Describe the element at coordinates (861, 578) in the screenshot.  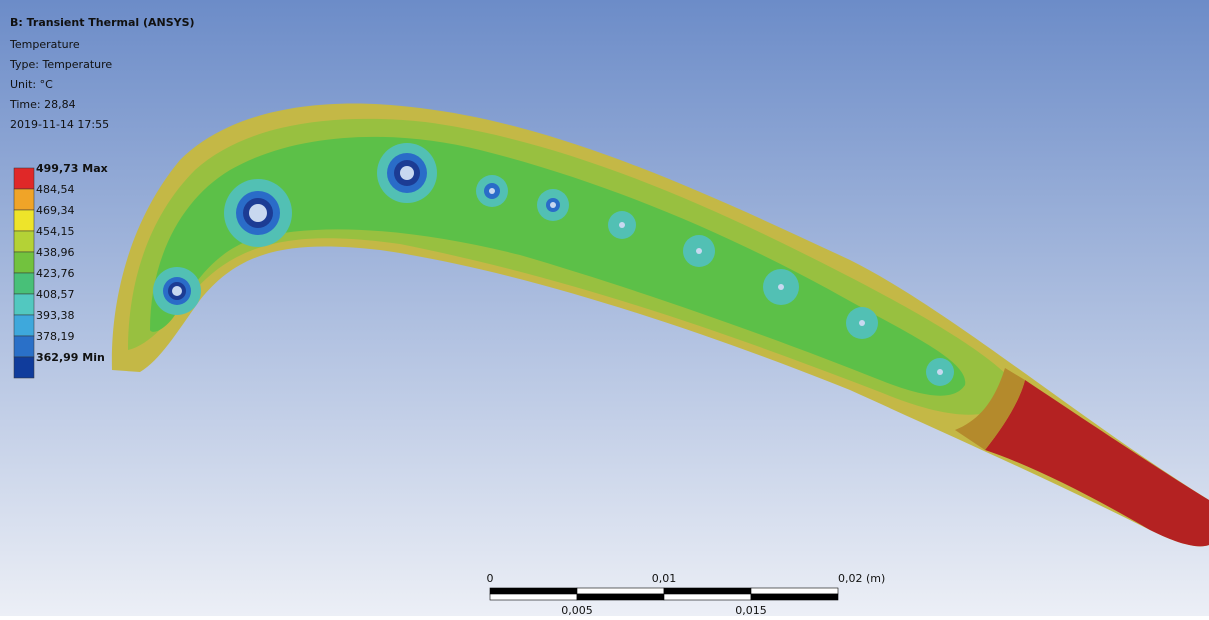
I see `scale-label: 0,02 (m)` at that location.